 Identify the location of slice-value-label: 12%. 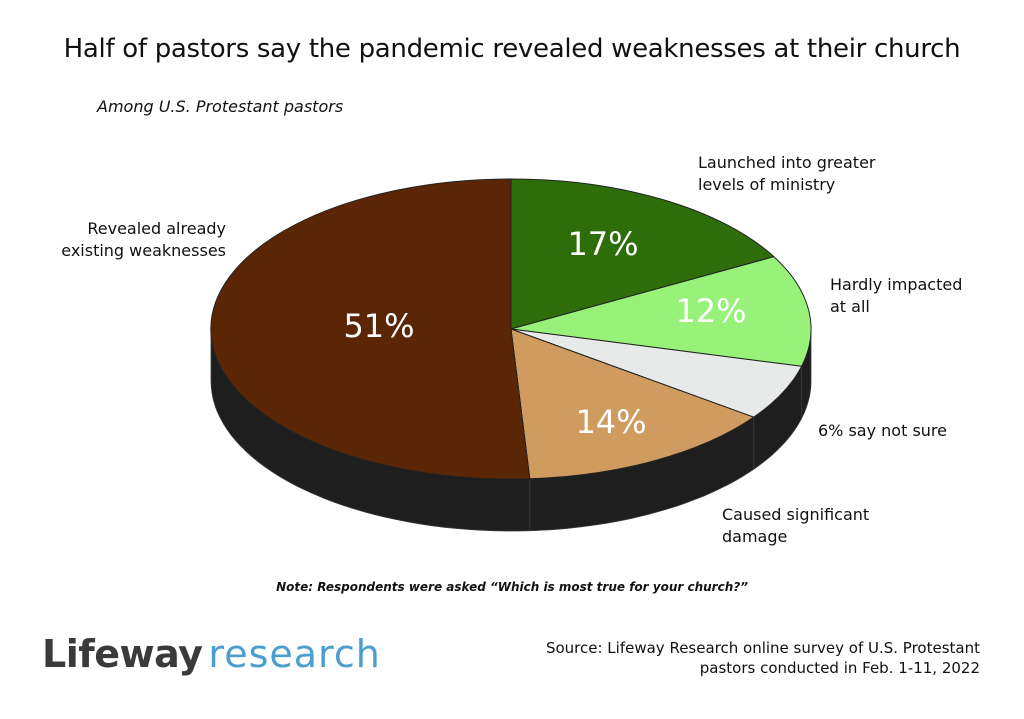
(710, 311).